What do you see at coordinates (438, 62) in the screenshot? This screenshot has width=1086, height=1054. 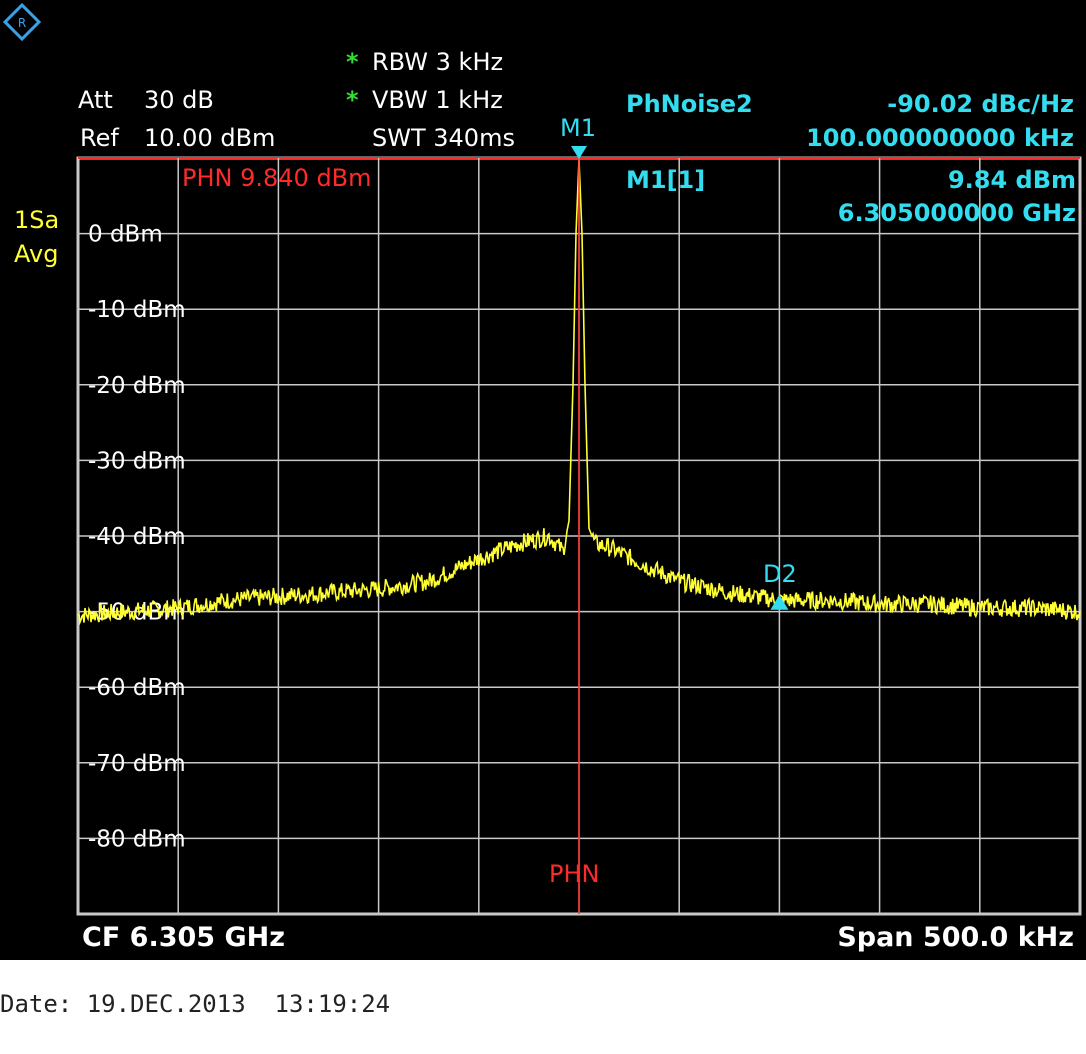 I see `rbw-setting: RBW 3 kHz` at bounding box center [438, 62].